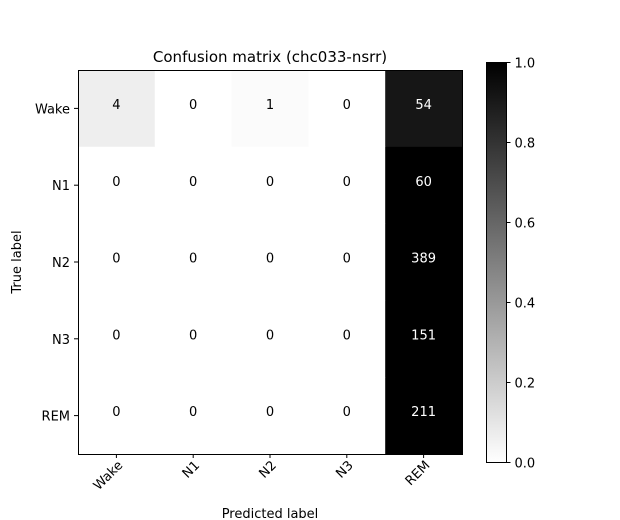 The image size is (620, 520). I want to click on x-tick-label: N1, so click(191, 469).